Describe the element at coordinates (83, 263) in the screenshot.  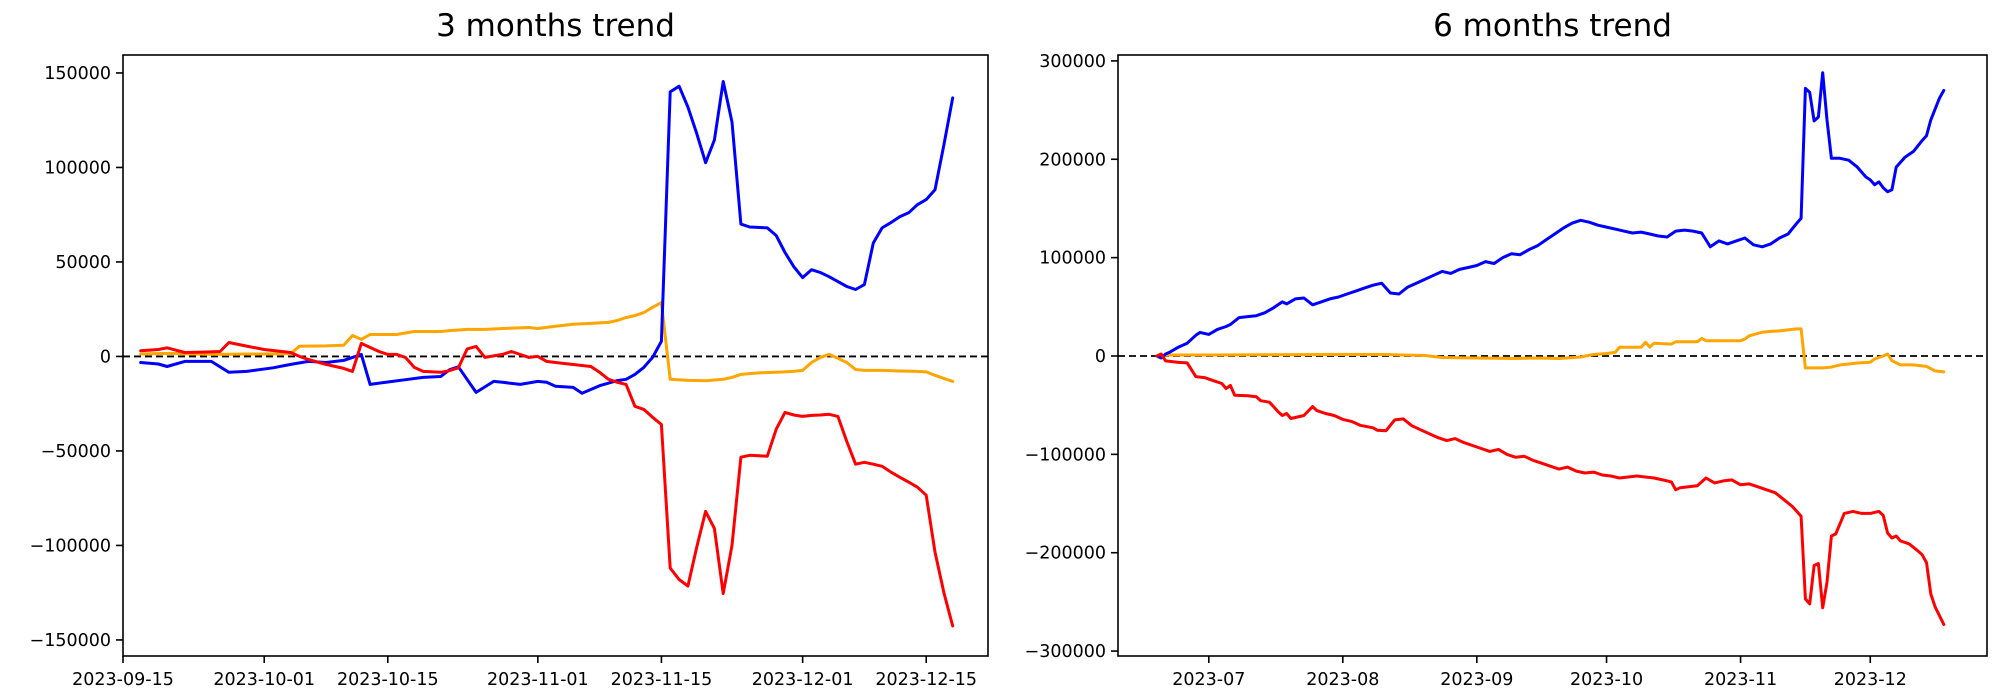
I see `y-tick-label: 50000` at that location.